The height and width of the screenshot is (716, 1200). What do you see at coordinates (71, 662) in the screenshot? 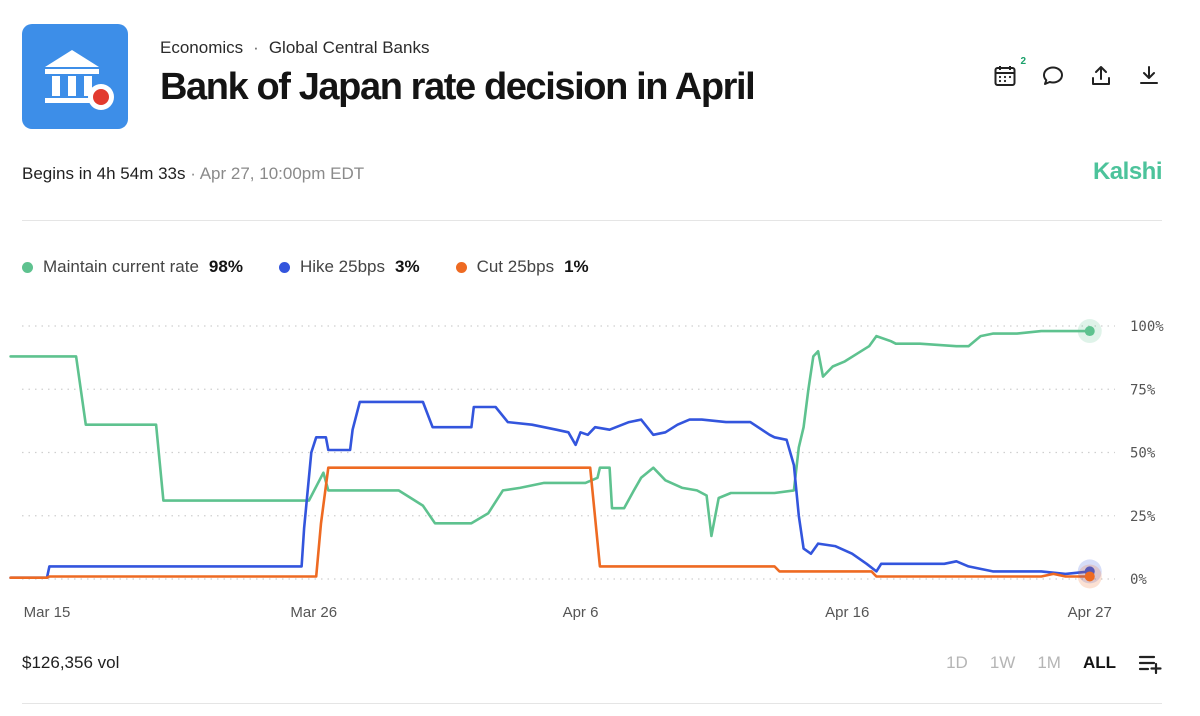
I see `volume-text: $126,356 vol` at bounding box center [71, 662].